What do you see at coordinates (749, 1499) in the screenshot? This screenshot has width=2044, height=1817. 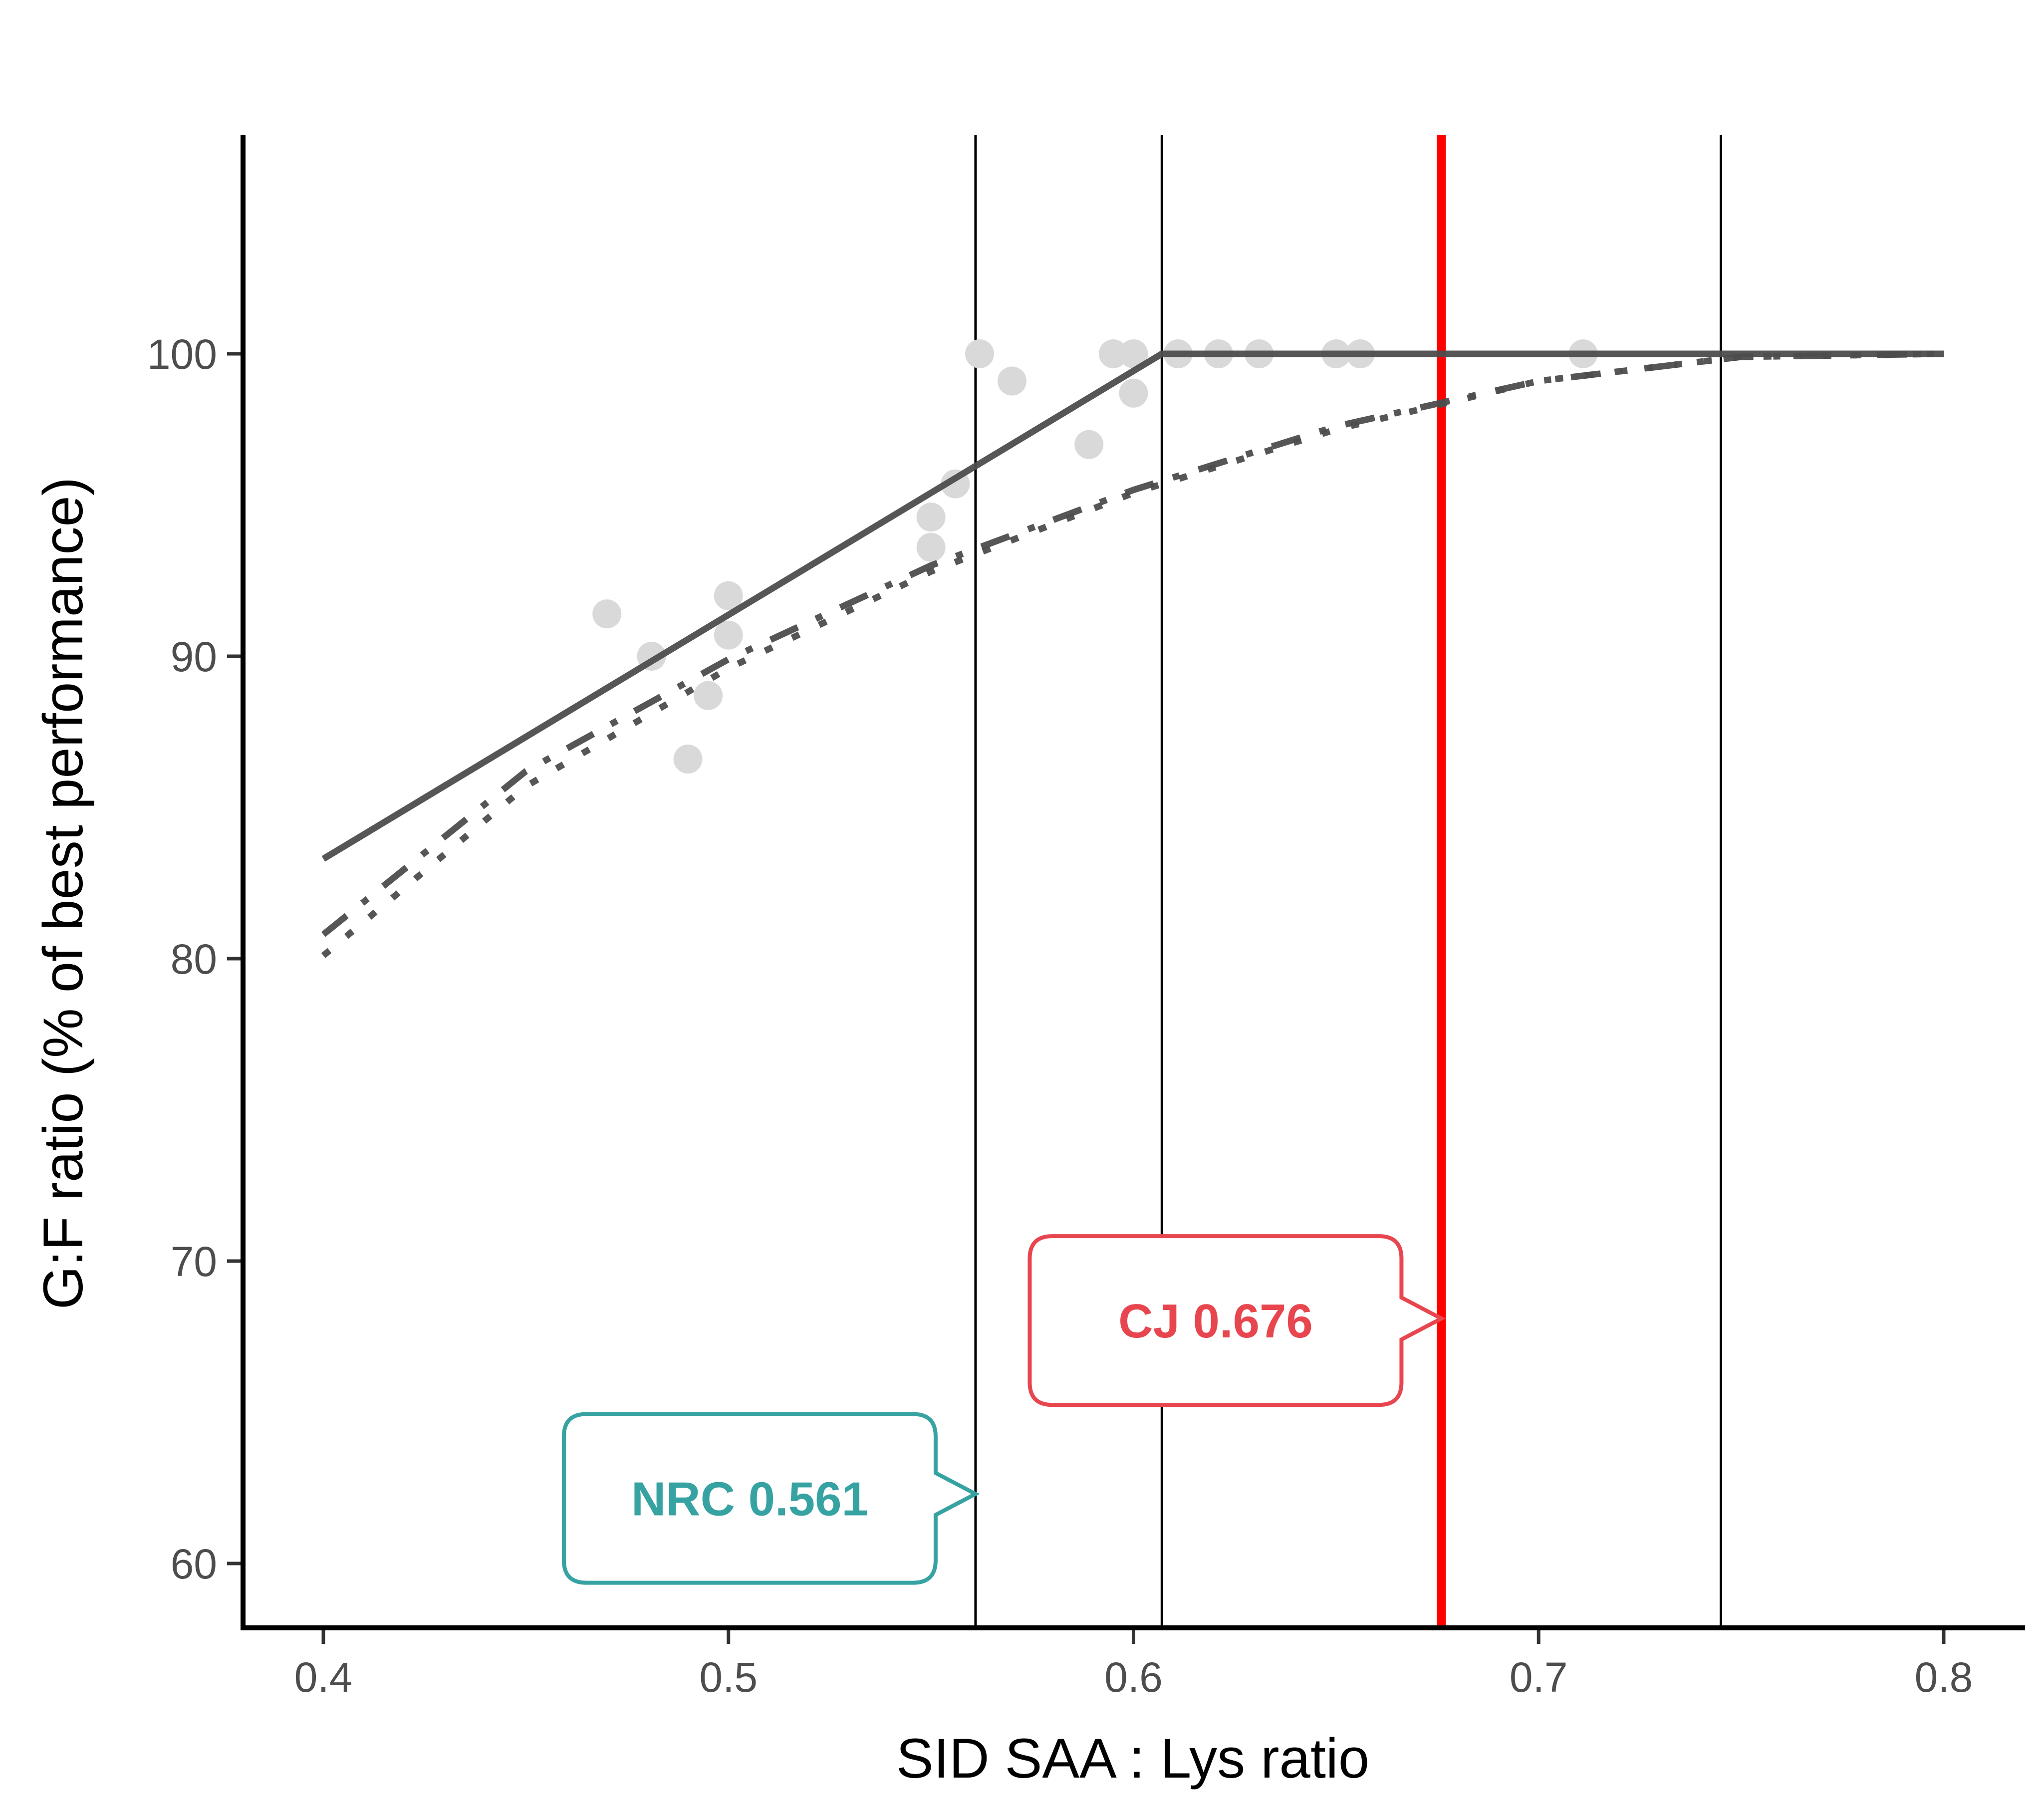 I see `nrc-callout-label: NRC 0.561` at bounding box center [749, 1499].